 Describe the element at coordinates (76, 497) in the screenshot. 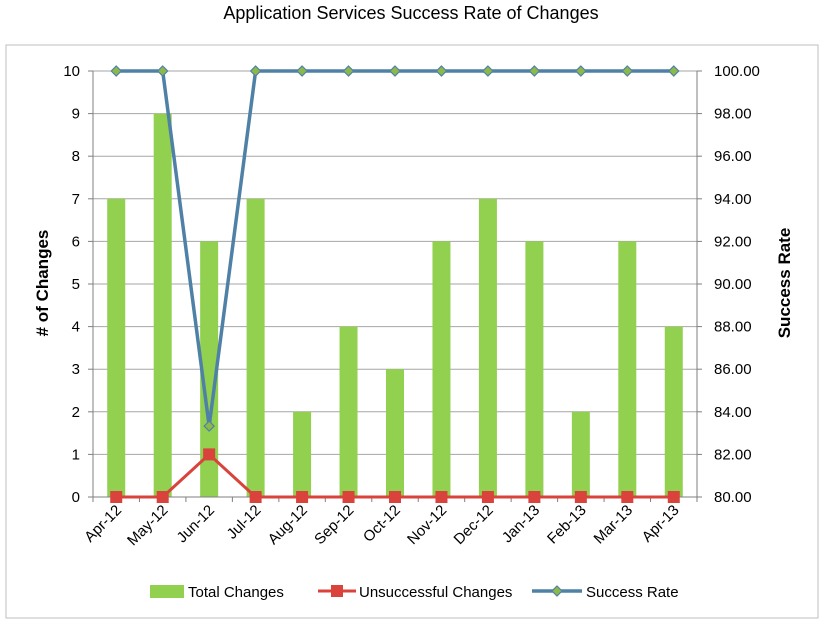

I see `y-tick-label: 0` at that location.